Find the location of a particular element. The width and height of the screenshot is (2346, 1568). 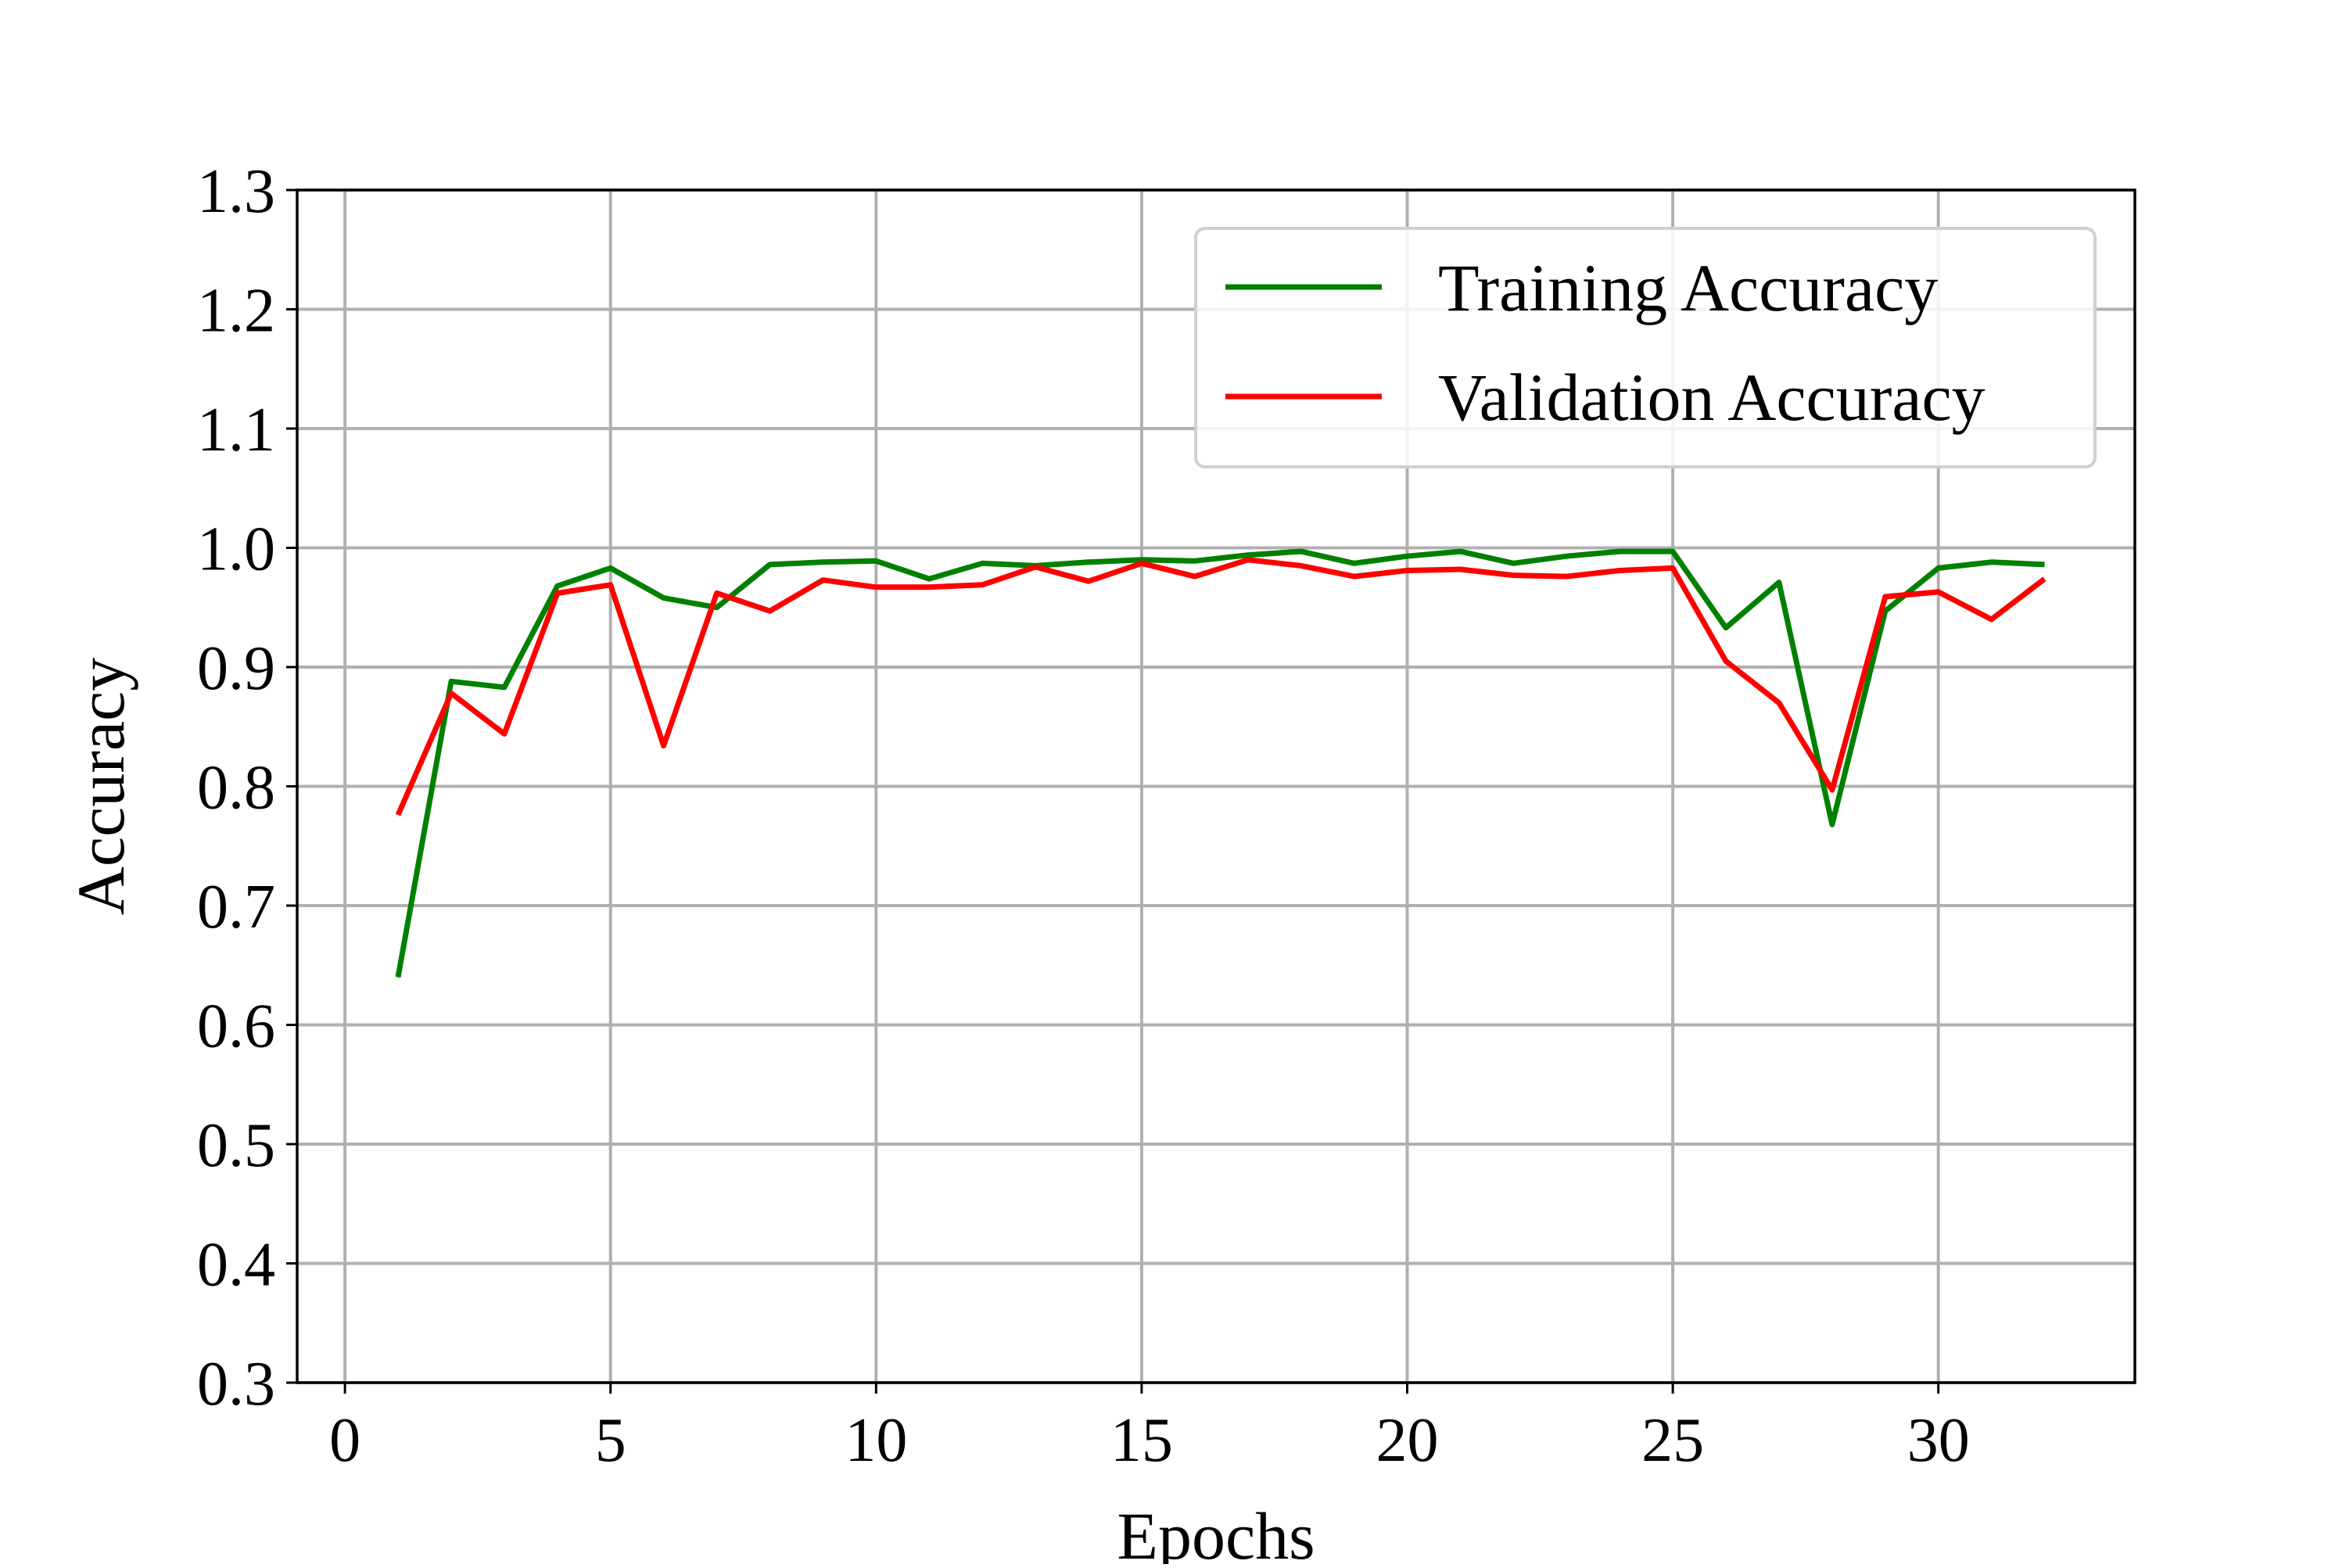

y-tick-label: 1.0 is located at coordinates (236, 549).